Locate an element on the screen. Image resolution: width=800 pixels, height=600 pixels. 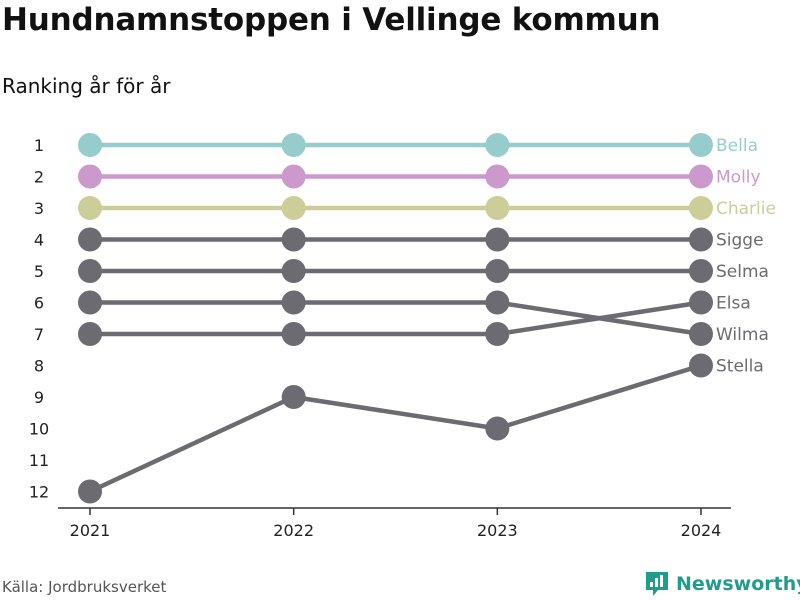
series-label-elsa: Elsa is located at coordinates (733, 304).